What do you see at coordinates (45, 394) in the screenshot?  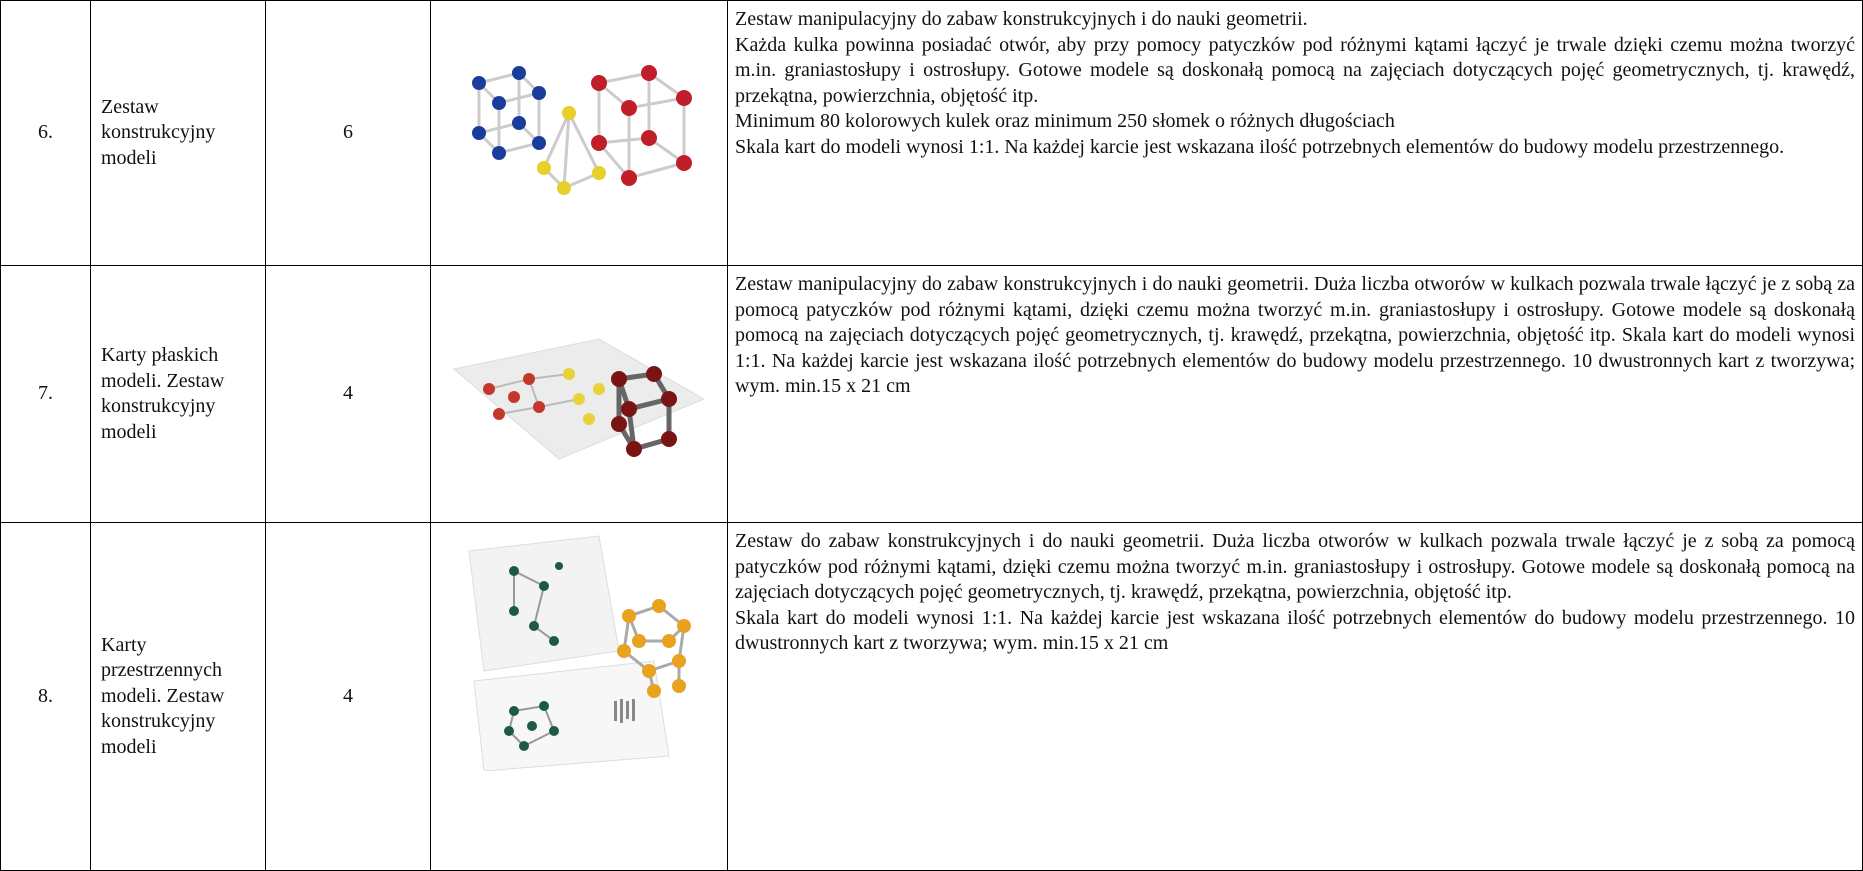 I see `row-number: 7.` at bounding box center [45, 394].